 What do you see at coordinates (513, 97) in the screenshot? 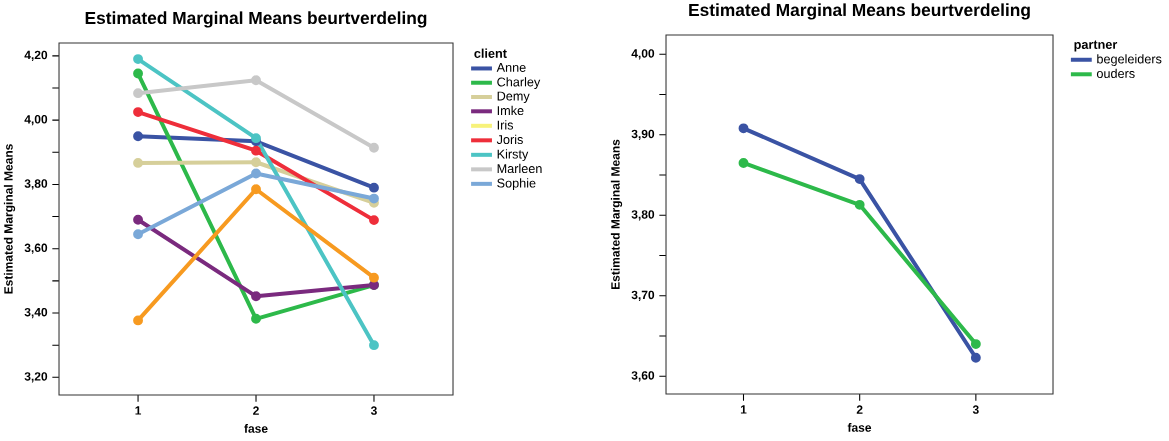
I see `legend-label: Demy` at bounding box center [513, 97].